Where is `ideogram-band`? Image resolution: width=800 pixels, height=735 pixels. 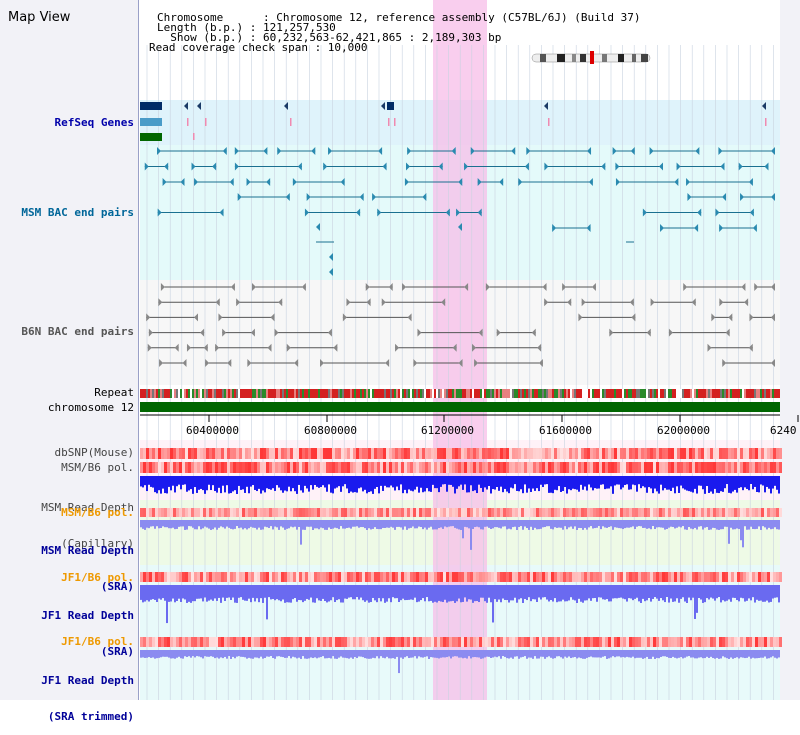
ideogram-band is located at coordinates (543, 58).